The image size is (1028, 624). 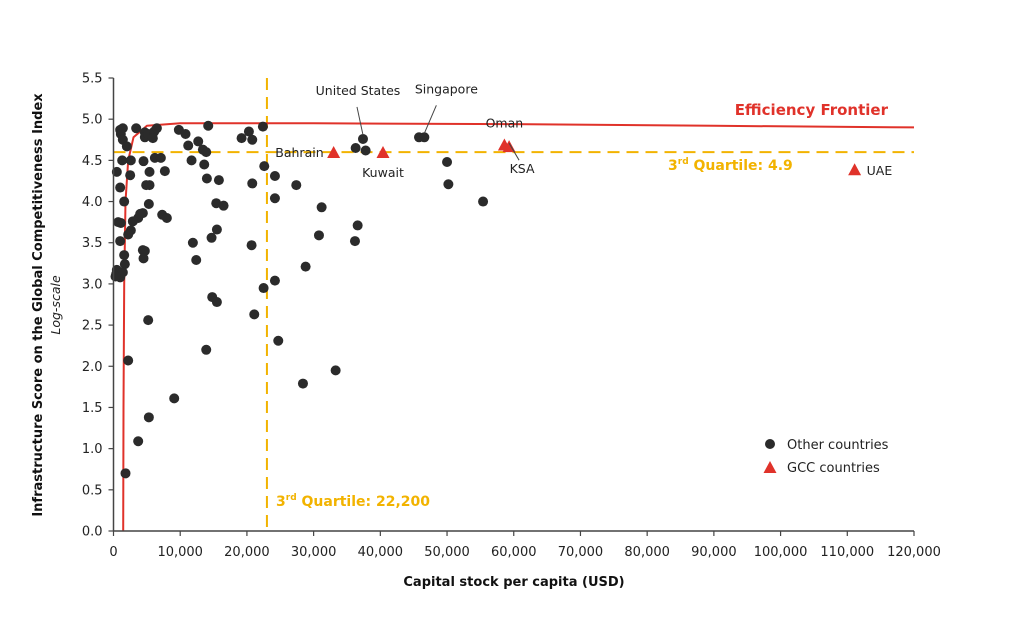 I want to click on legend-marker-gcc, so click(x=770, y=467).